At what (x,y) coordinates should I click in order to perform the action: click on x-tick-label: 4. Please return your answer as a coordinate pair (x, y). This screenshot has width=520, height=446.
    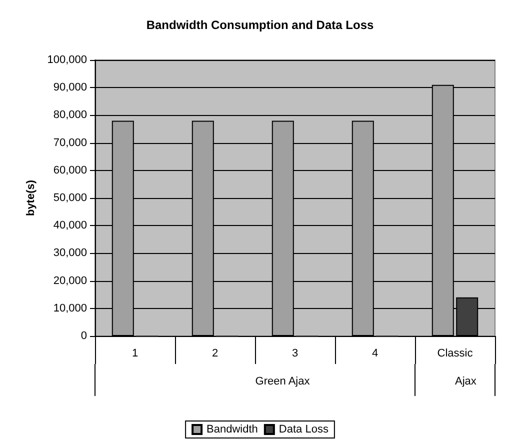
    Looking at the image, I should click on (375, 354).